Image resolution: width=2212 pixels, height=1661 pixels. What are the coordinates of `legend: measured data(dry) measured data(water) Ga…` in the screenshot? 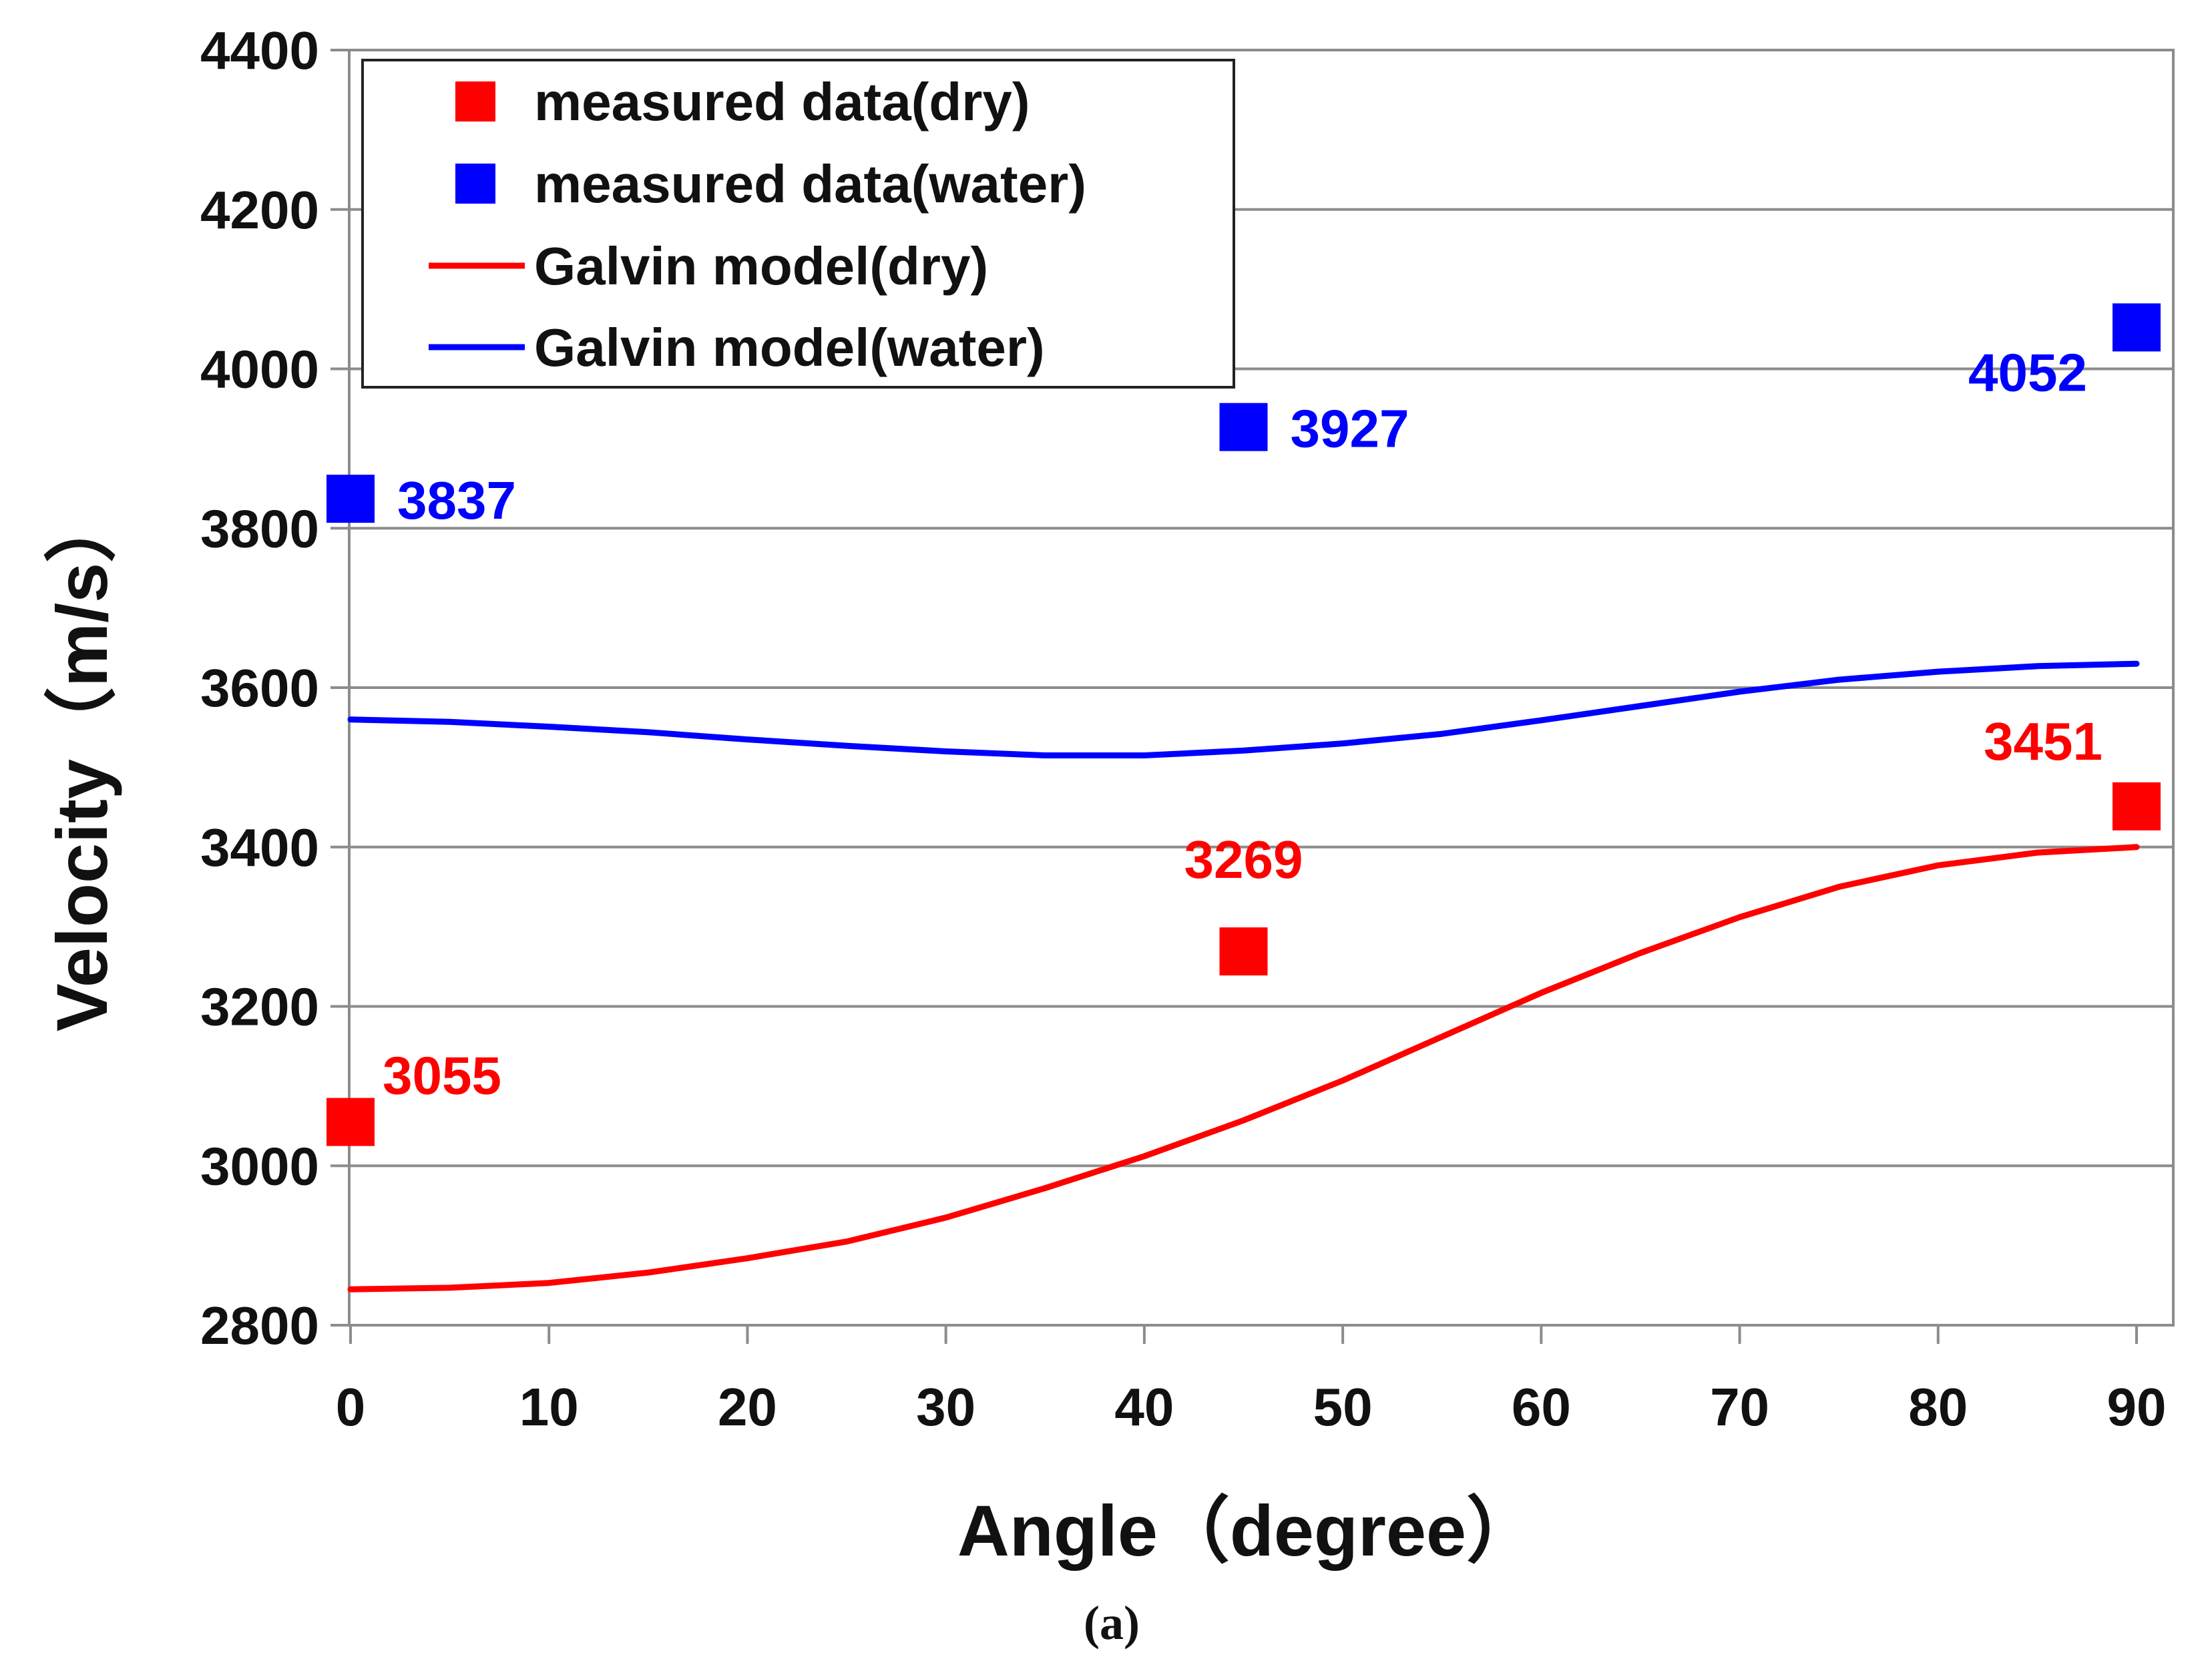 It's located at (798, 224).